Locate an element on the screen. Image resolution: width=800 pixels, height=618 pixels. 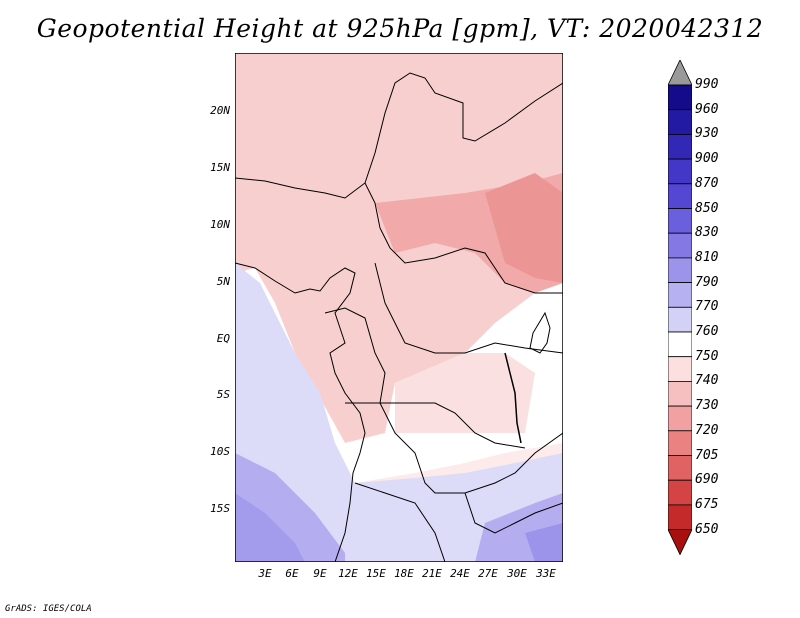
colorbar-level-label: 870 is located at coordinates (707, 183).